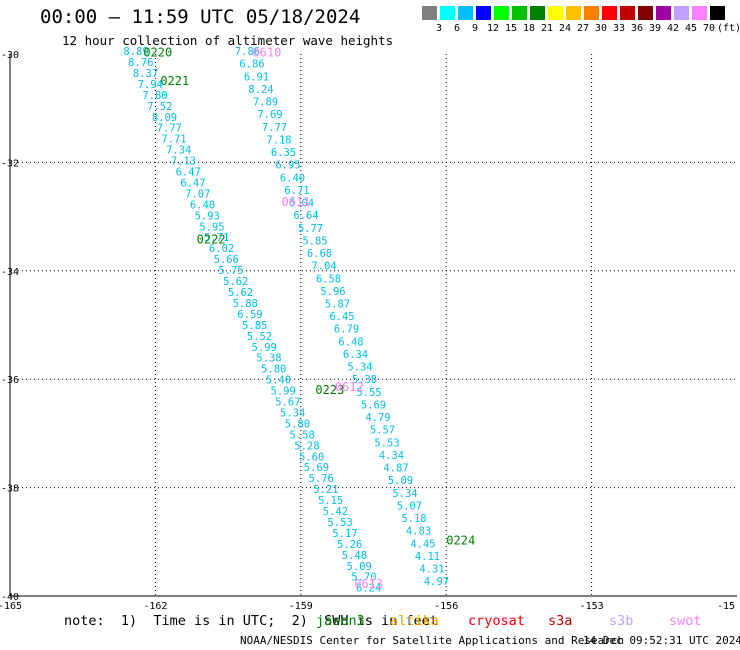 The width and height of the screenshot is (740, 650). I want to click on lat-tick-label: -40, so click(10, 597).